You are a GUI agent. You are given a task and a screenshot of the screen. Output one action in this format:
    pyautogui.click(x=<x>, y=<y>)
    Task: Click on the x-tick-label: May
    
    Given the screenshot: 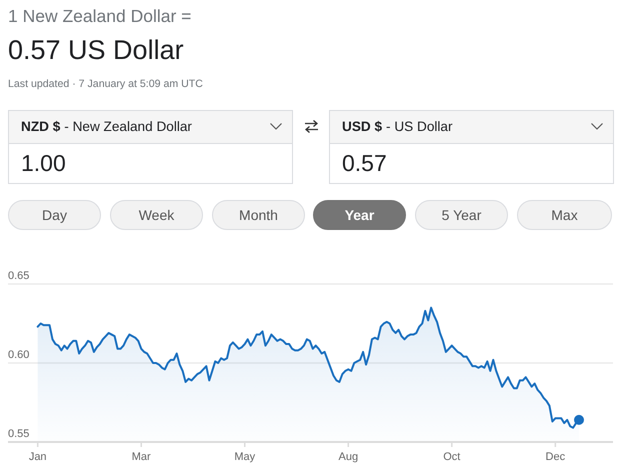 What is the action you would take?
    pyautogui.click(x=245, y=457)
    